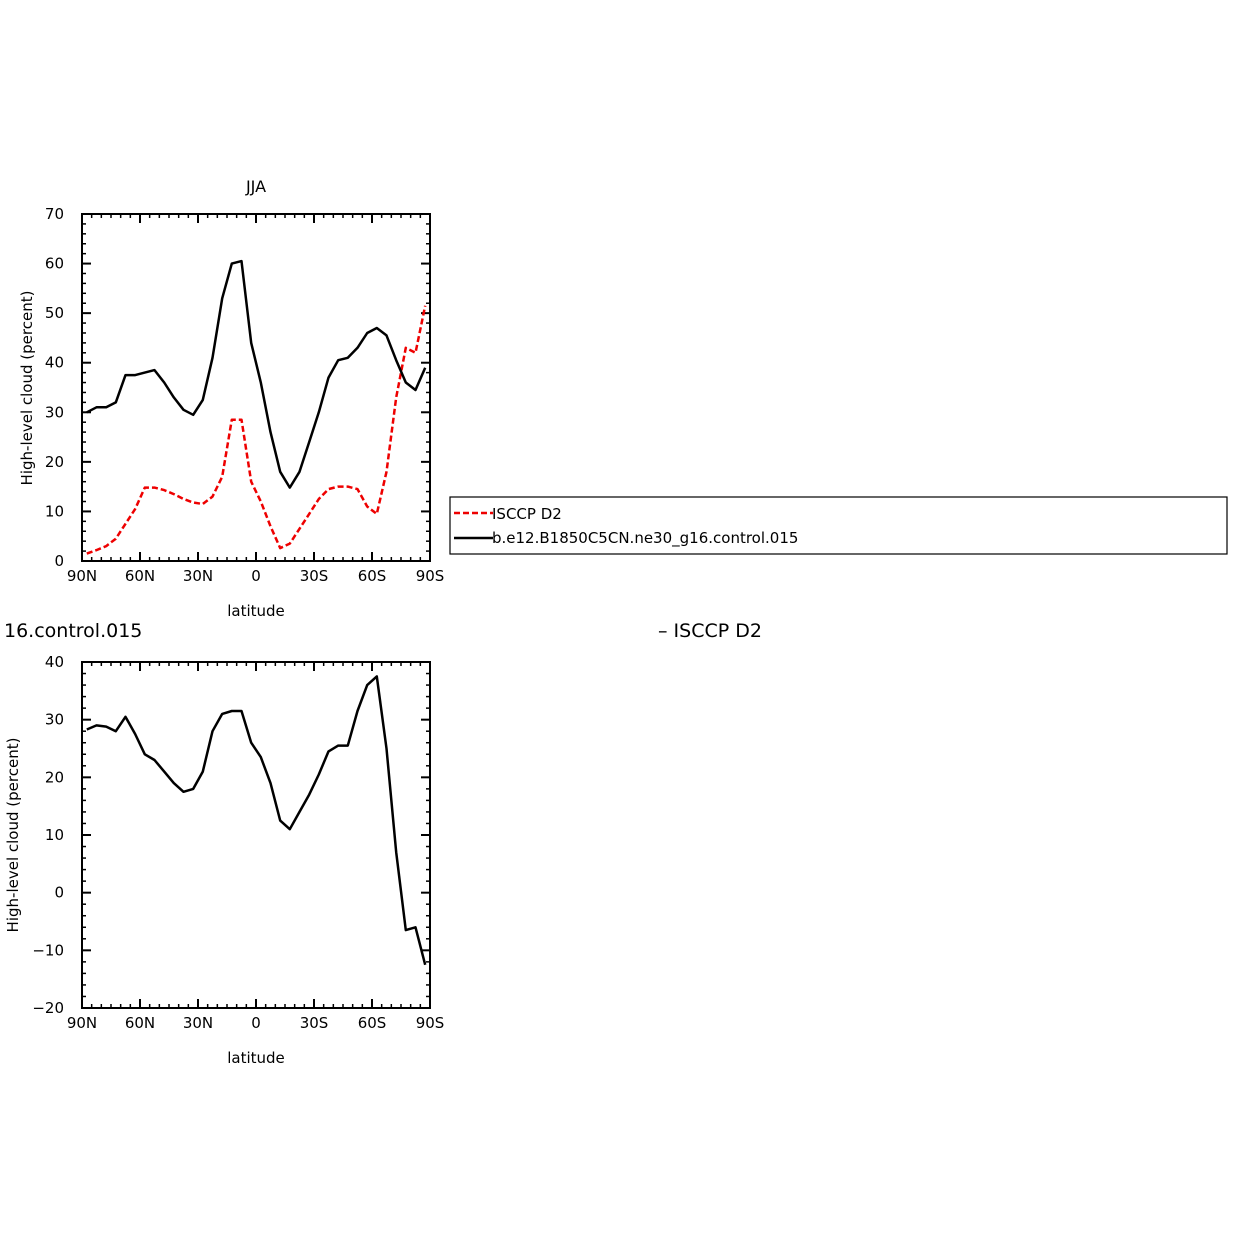 The width and height of the screenshot is (1245, 1241). Describe the element at coordinates (527, 514) in the screenshot. I see `legend-label-isccp: ISCCP D2` at that location.